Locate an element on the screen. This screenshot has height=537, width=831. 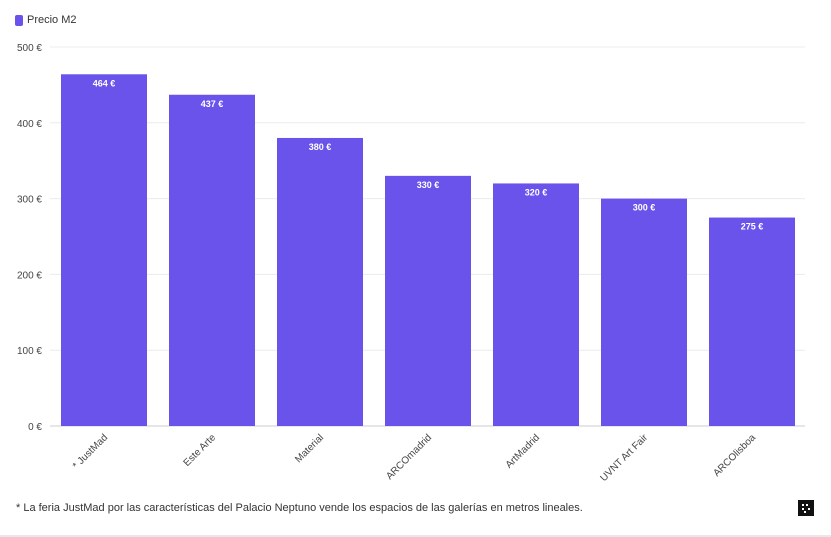
x-tick-label: ARCOlisboa is located at coordinates (734, 455).